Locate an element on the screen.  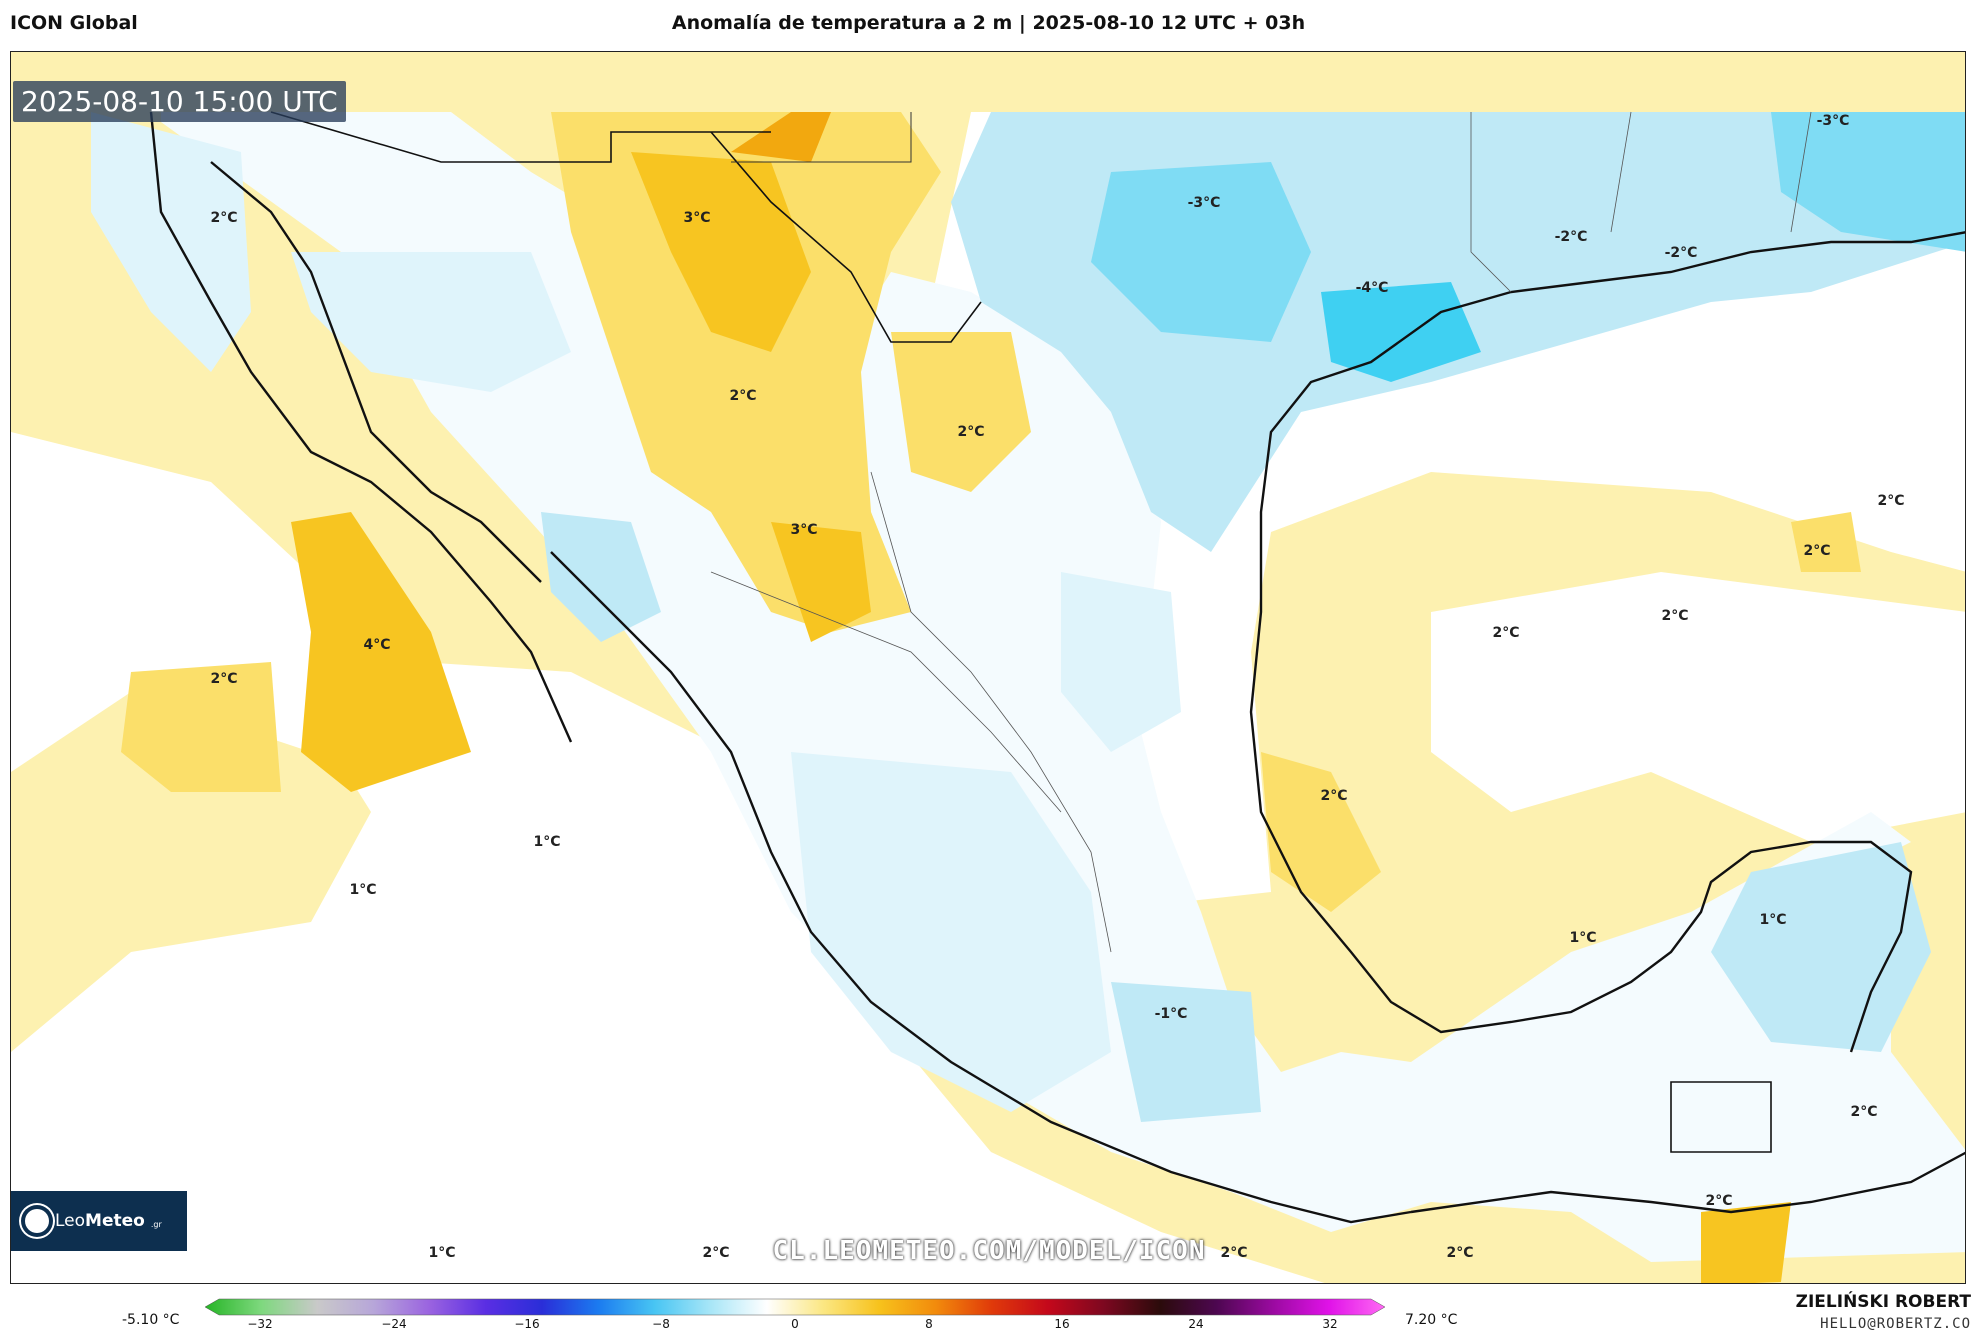
colorbar is located at coordinates (795, 1307).